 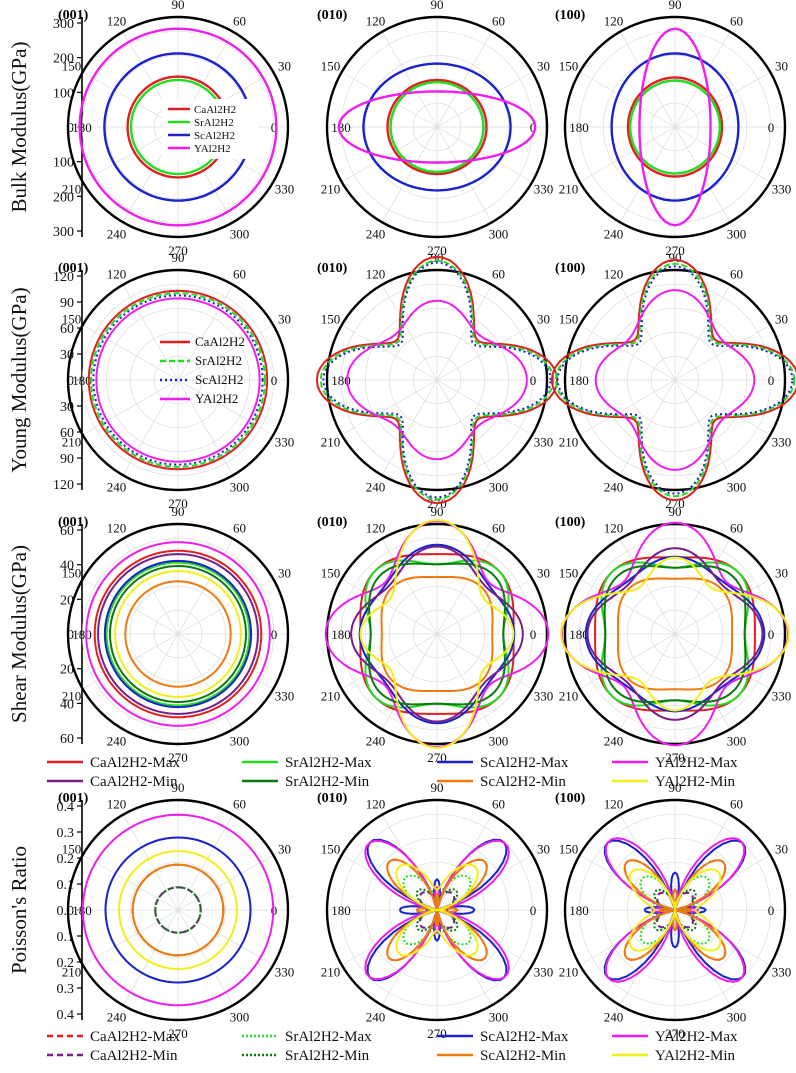 I want to click on series-scal2h2, so click(x=178, y=380).